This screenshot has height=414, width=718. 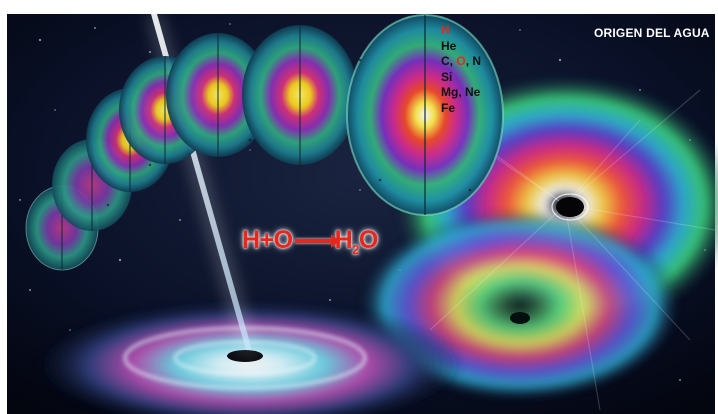 What do you see at coordinates (317, 241) in the screenshot?
I see `reaction-arrow-icon` at bounding box center [317, 241].